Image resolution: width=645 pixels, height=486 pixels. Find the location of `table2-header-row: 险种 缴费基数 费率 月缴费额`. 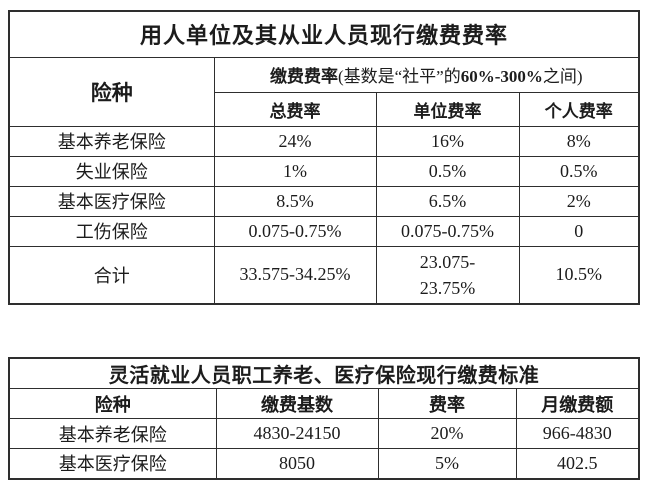

table2-header-row: 险种 缴费基数 费率 月缴费额 is located at coordinates (324, 403).